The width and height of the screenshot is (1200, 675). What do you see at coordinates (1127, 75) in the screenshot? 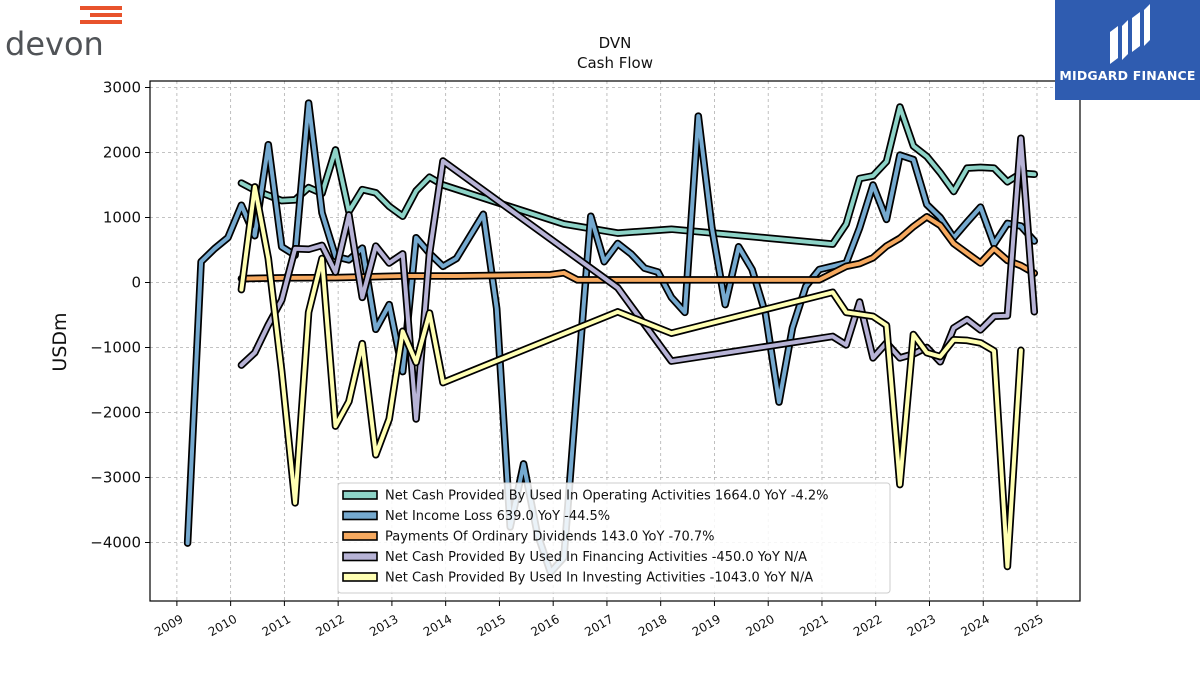
I see `midgard-finance-text: MIDGARD FINANCE` at bounding box center [1127, 75].